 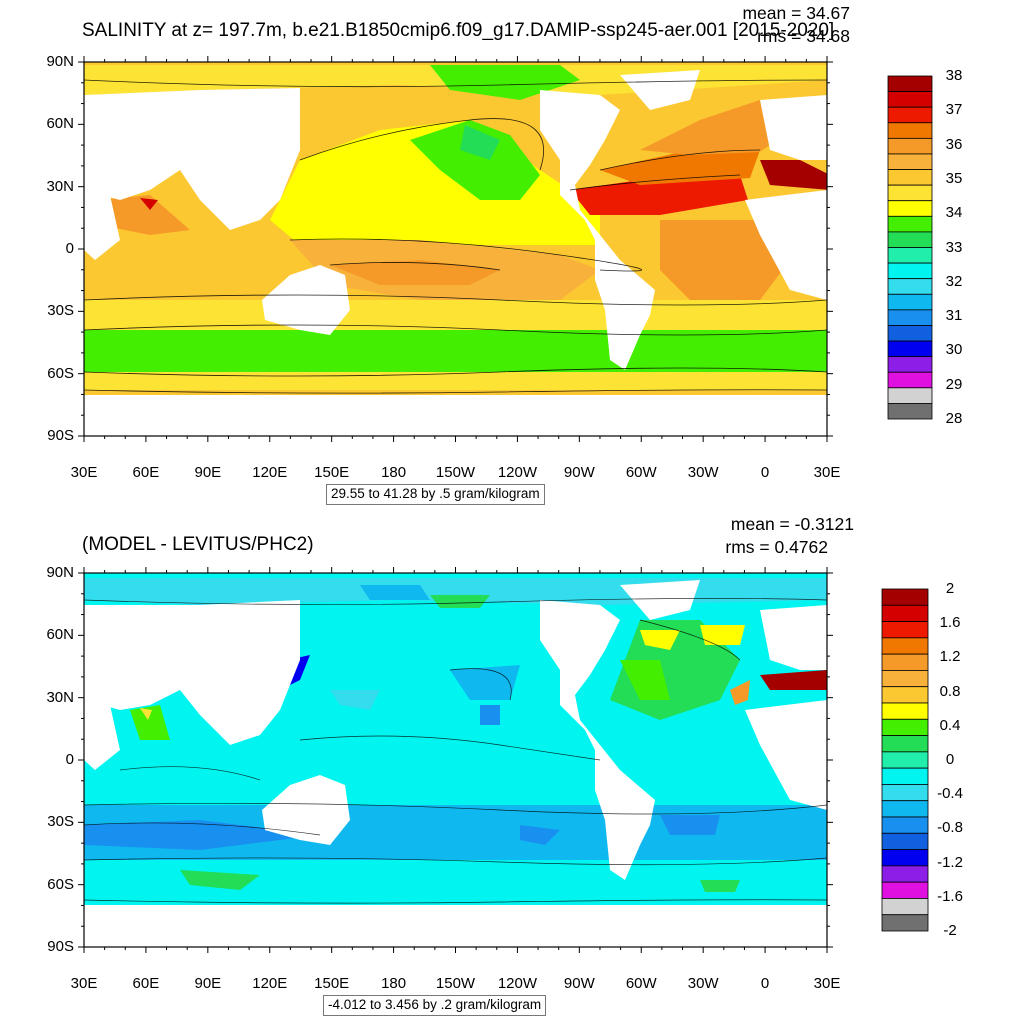 I want to click on colorbar-label: 28, so click(x=954, y=418).